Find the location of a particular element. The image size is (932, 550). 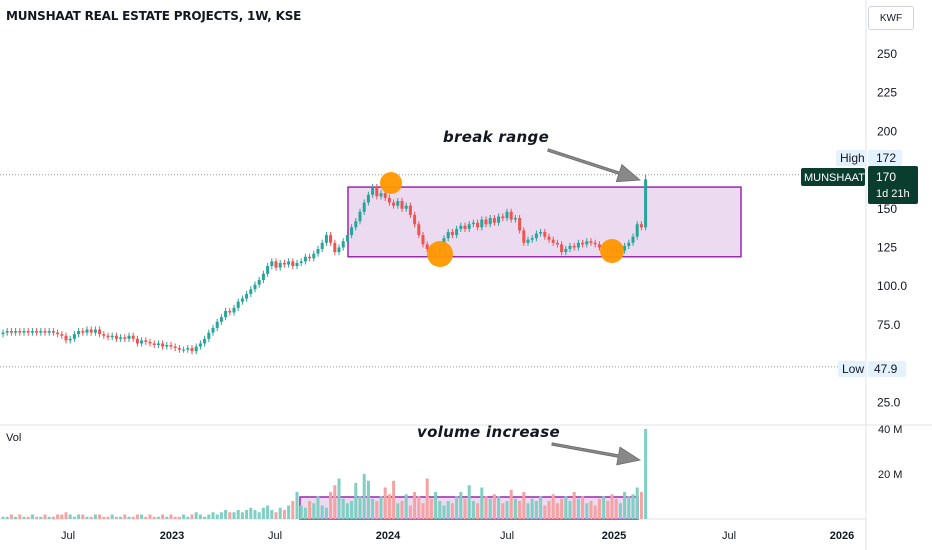

break-range-arrow is located at coordinates (594, 165).